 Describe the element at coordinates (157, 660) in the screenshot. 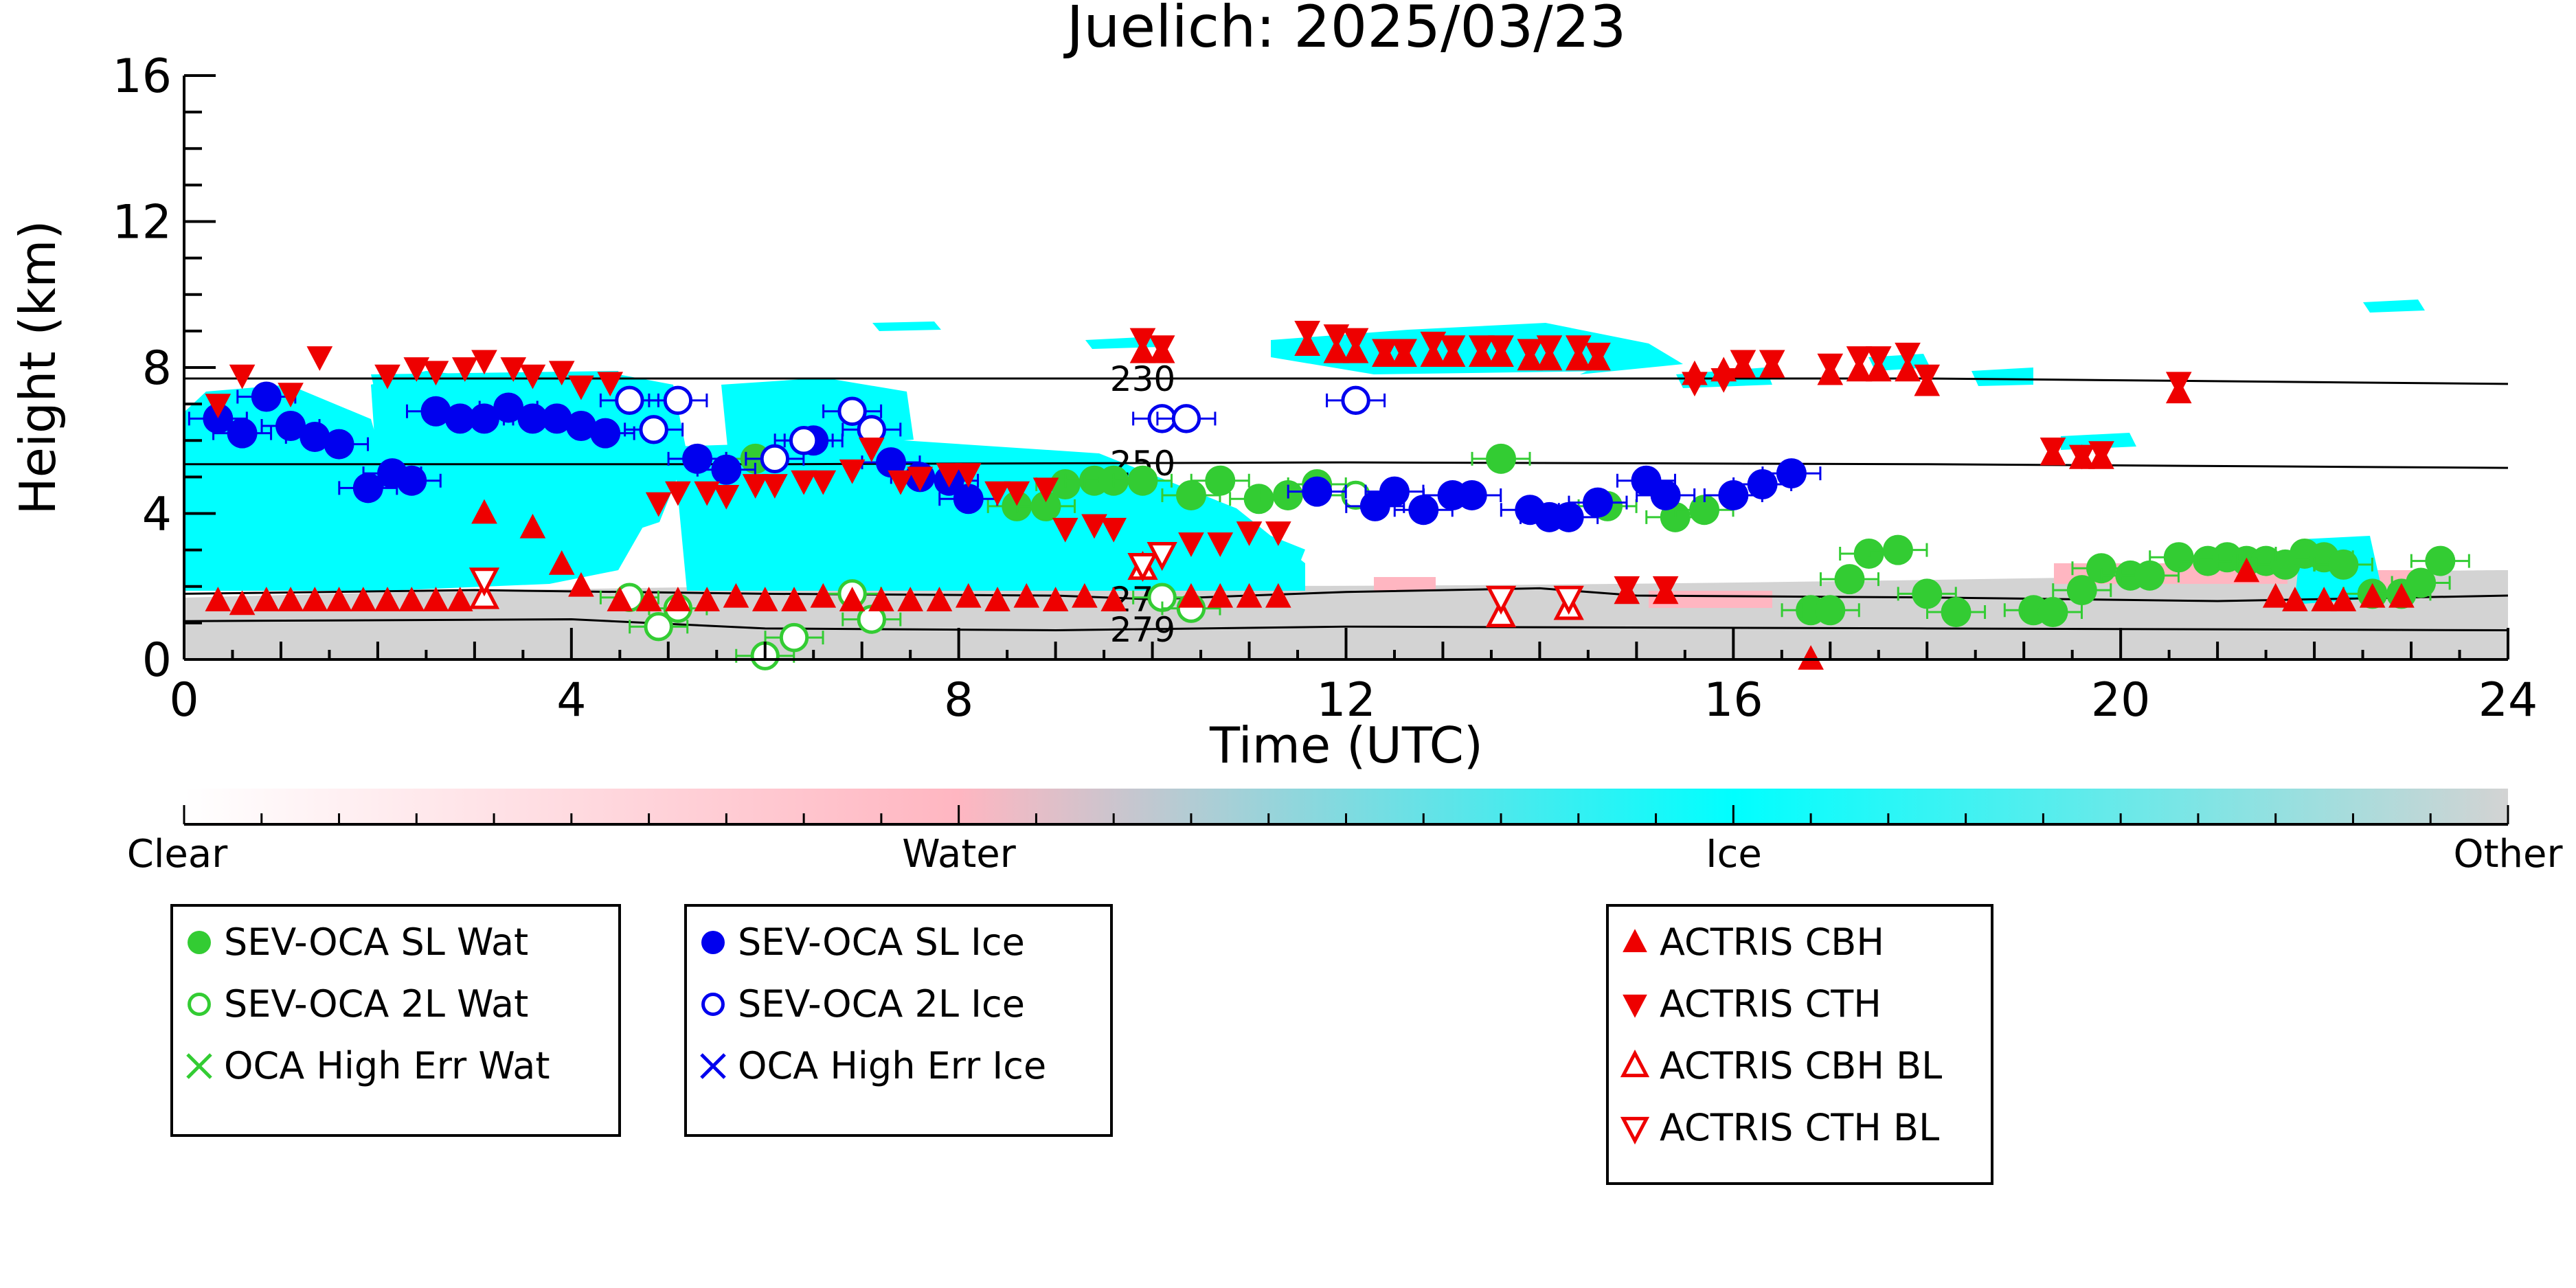

I see `y-tick-label: 0` at that location.